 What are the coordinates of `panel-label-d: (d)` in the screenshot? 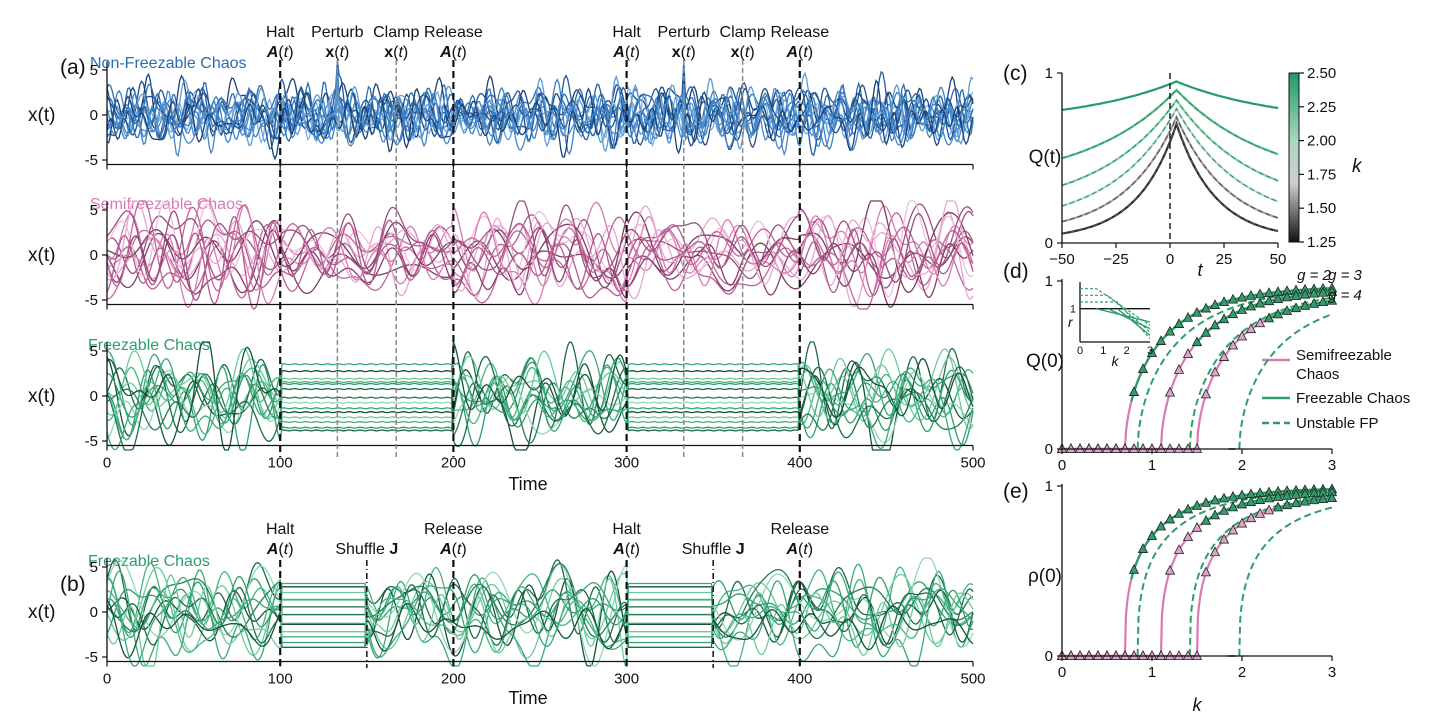 It's located at (1016, 271).